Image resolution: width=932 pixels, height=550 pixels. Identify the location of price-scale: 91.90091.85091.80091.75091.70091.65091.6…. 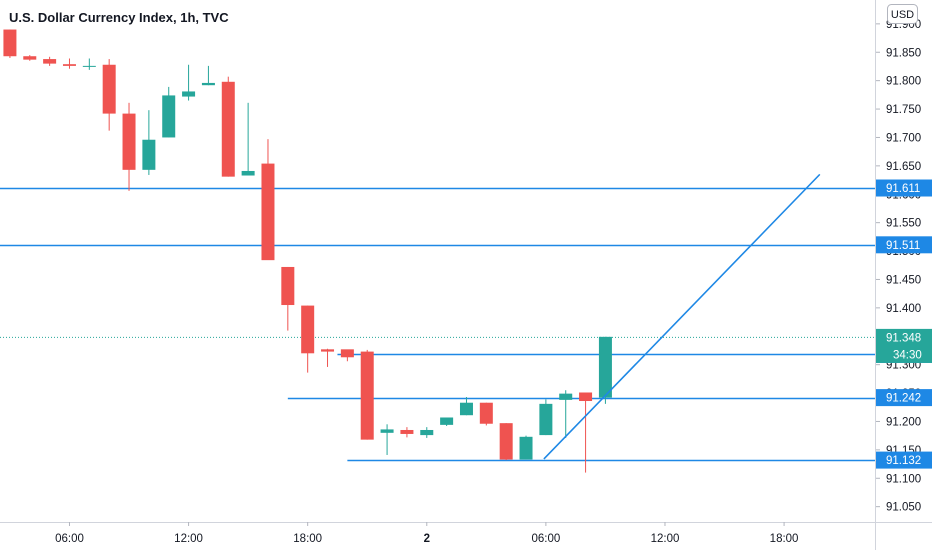
(898, 266).